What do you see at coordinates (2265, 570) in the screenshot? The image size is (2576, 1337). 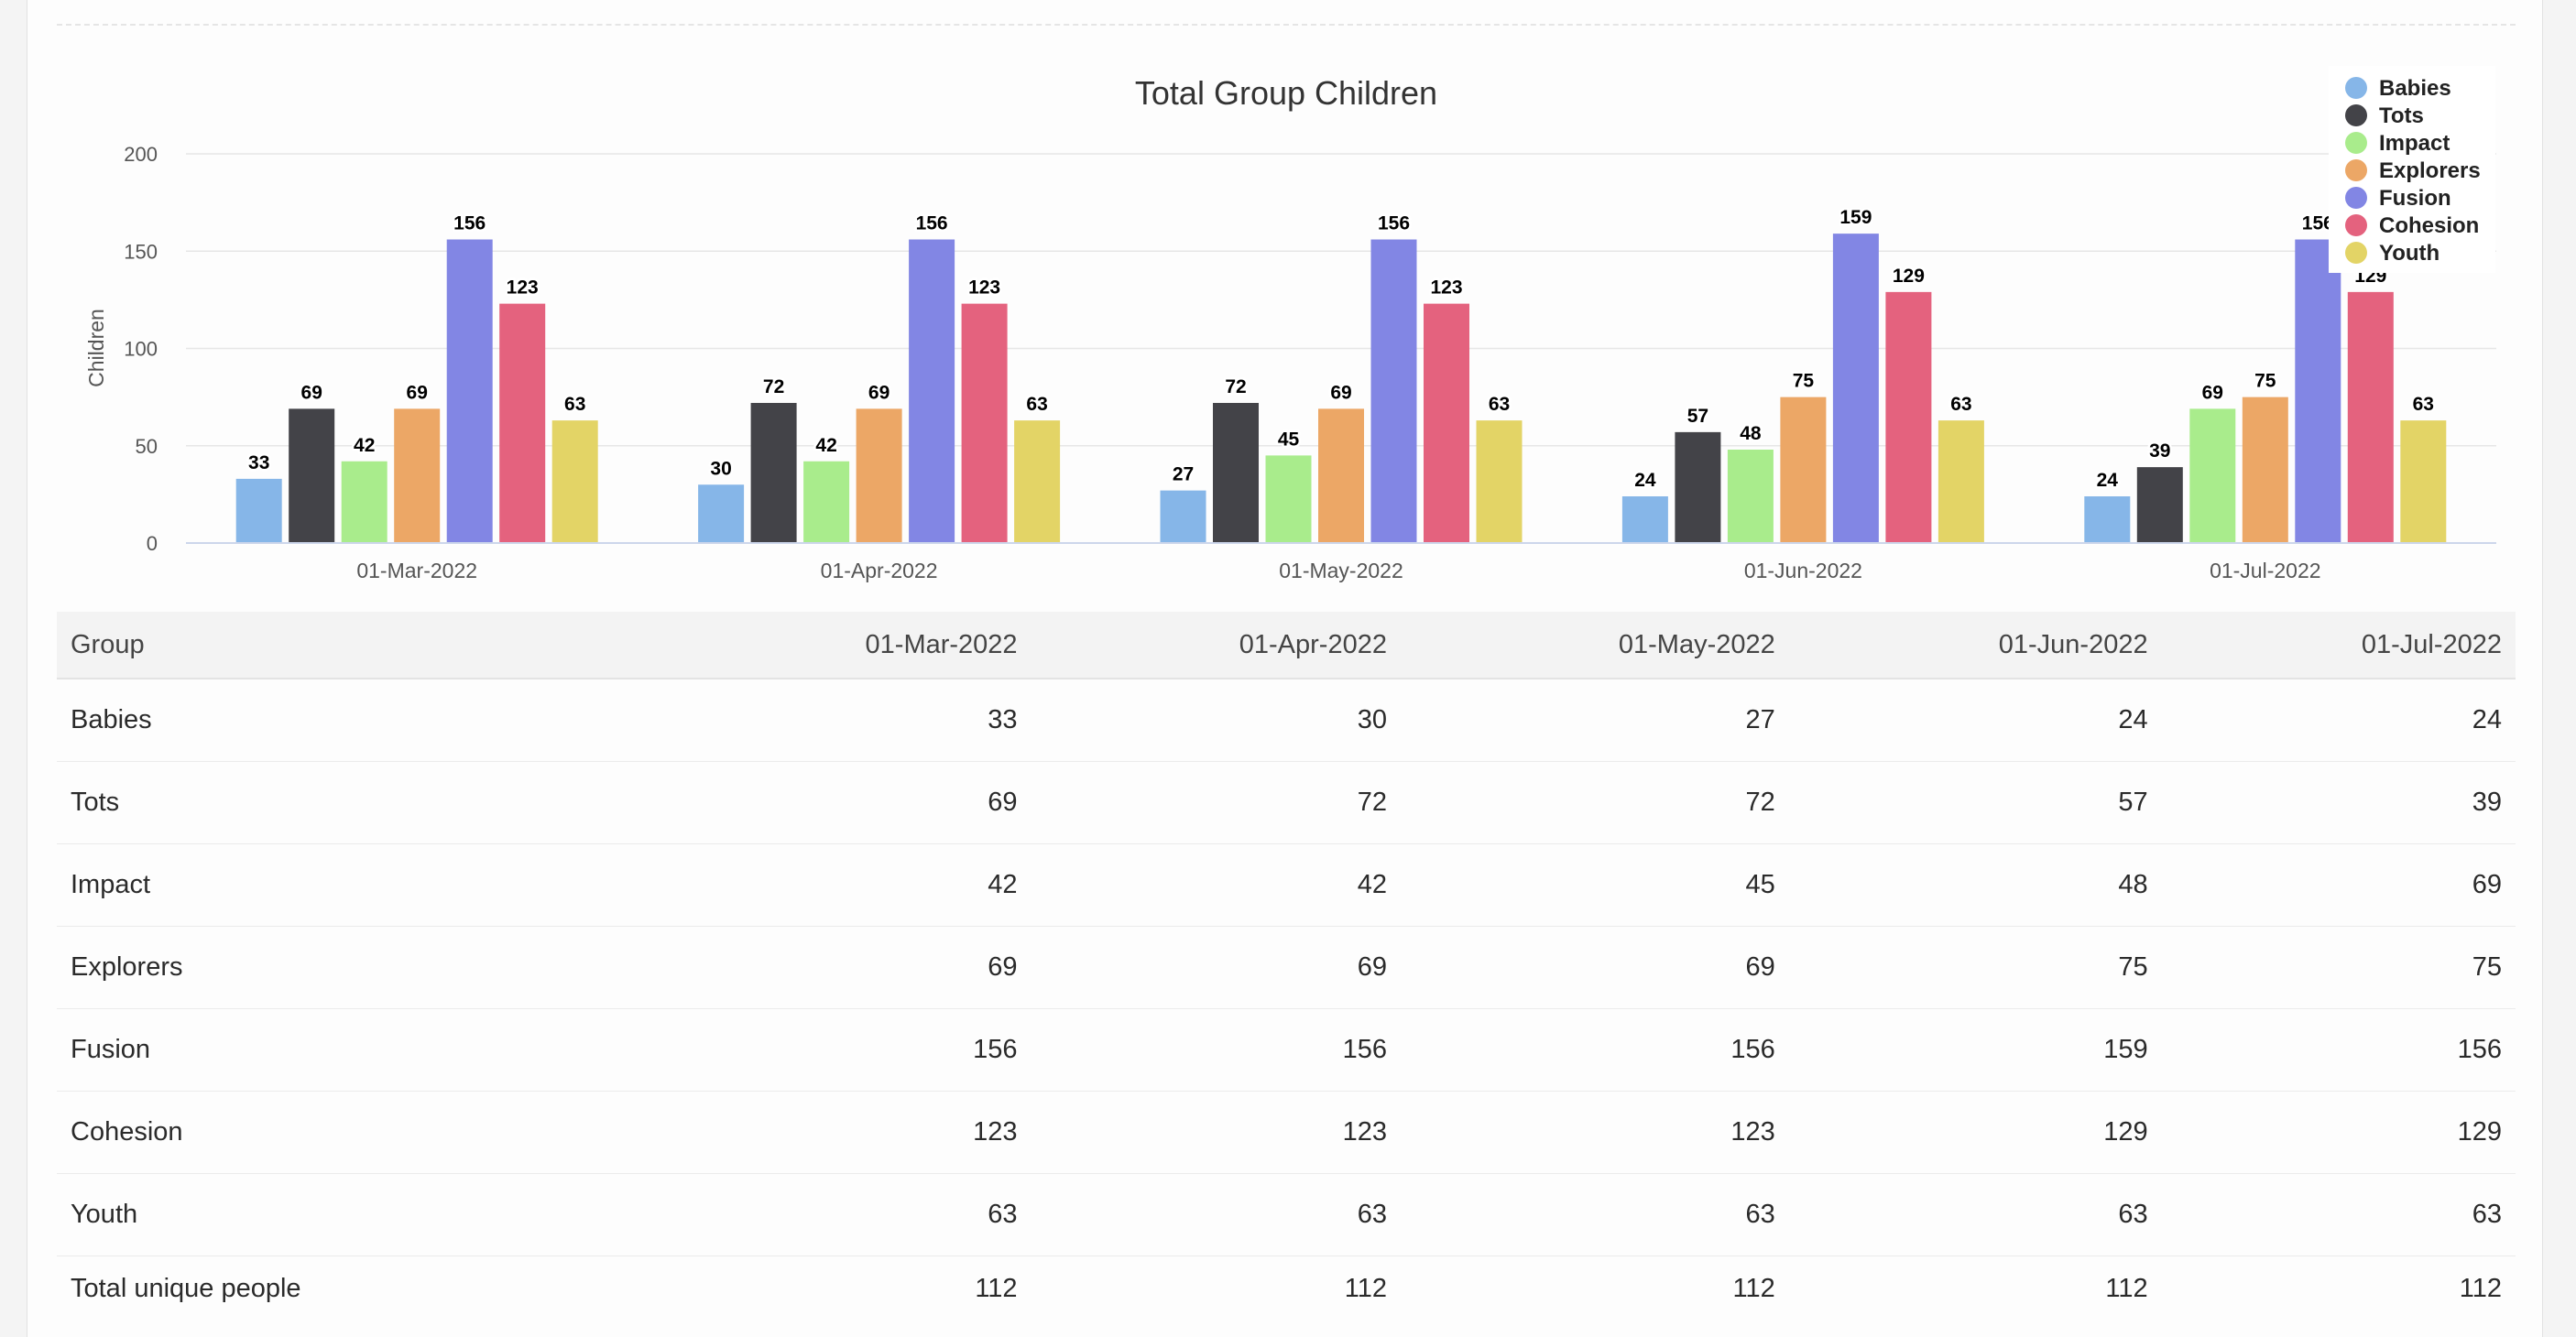 I see `x-tick-label: 01-Jul-2022` at bounding box center [2265, 570].